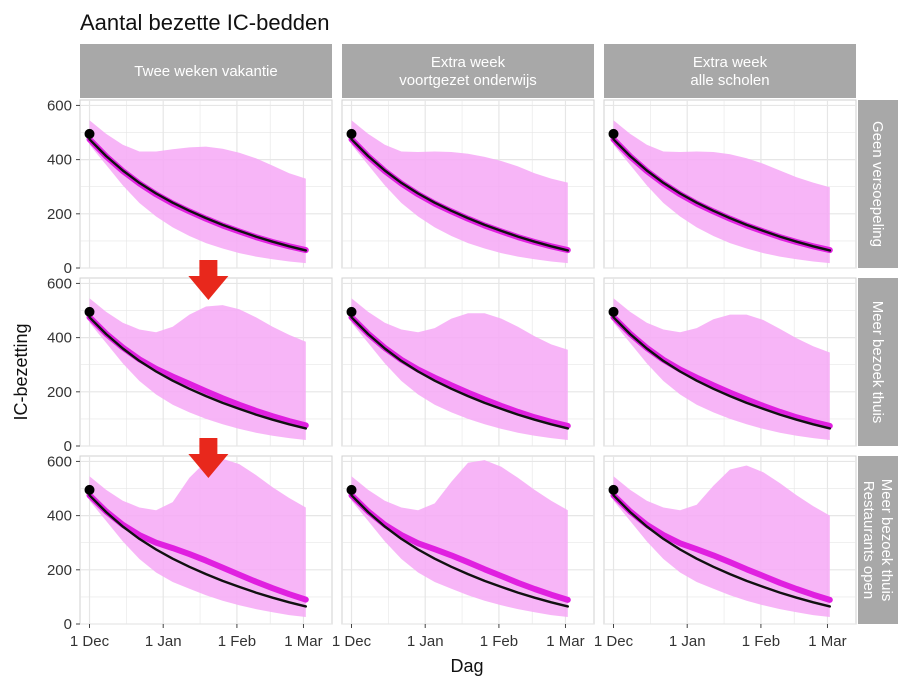  I want to click on column-strip-label-1: Extra week voortgezet onderwijs, so click(468, 71).